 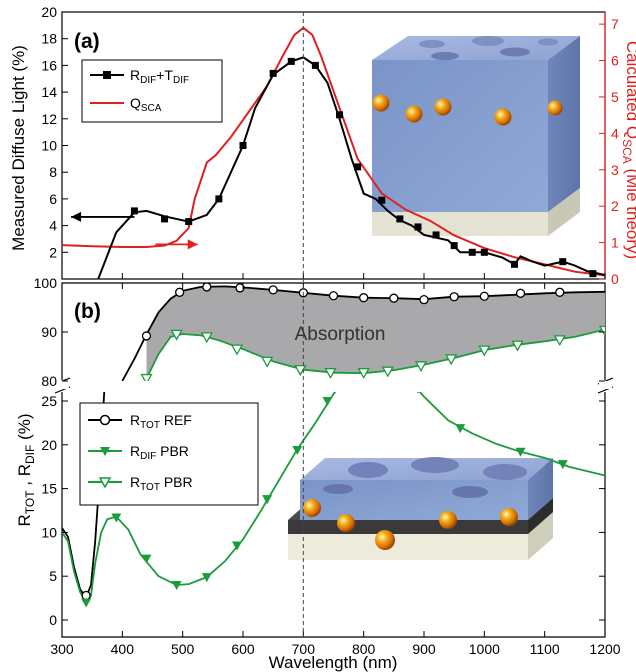 What do you see at coordinates (30, 502) in the screenshot?
I see `ylabel-b-sub1: TOT` at bounding box center [30, 502].